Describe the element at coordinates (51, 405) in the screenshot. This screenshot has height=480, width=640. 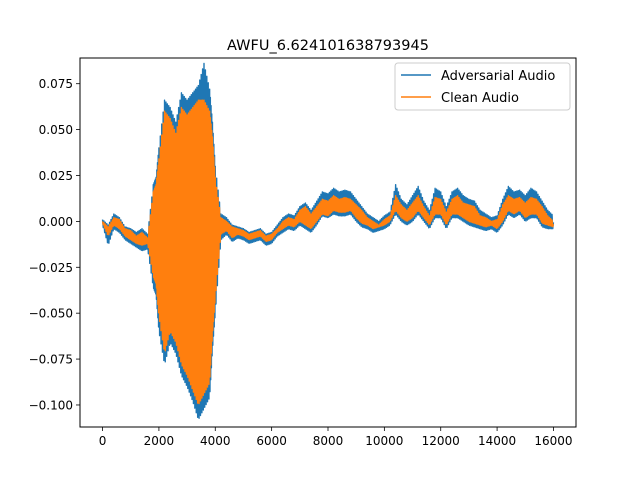
I see `y-tick-label: −0.100` at that location.